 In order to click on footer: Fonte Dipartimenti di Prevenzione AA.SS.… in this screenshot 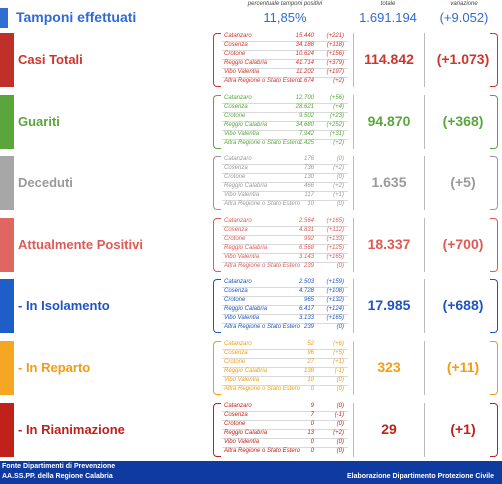, I will do `click(251, 472)`.